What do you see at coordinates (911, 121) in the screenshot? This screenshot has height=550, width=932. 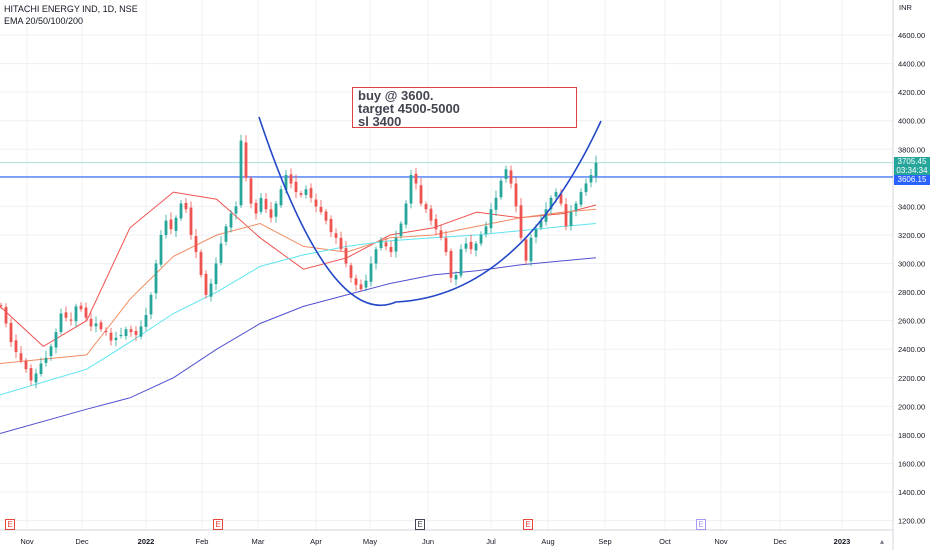 I see `y-tick-label: 4000.00` at bounding box center [911, 121].